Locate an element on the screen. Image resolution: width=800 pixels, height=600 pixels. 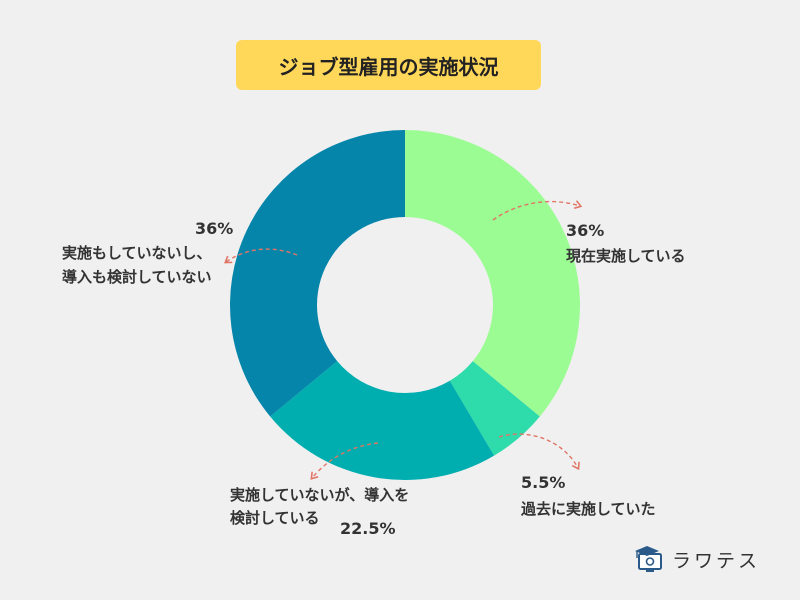
category-label-considering-line1: 実施していないが、導入を is located at coordinates (320, 495).